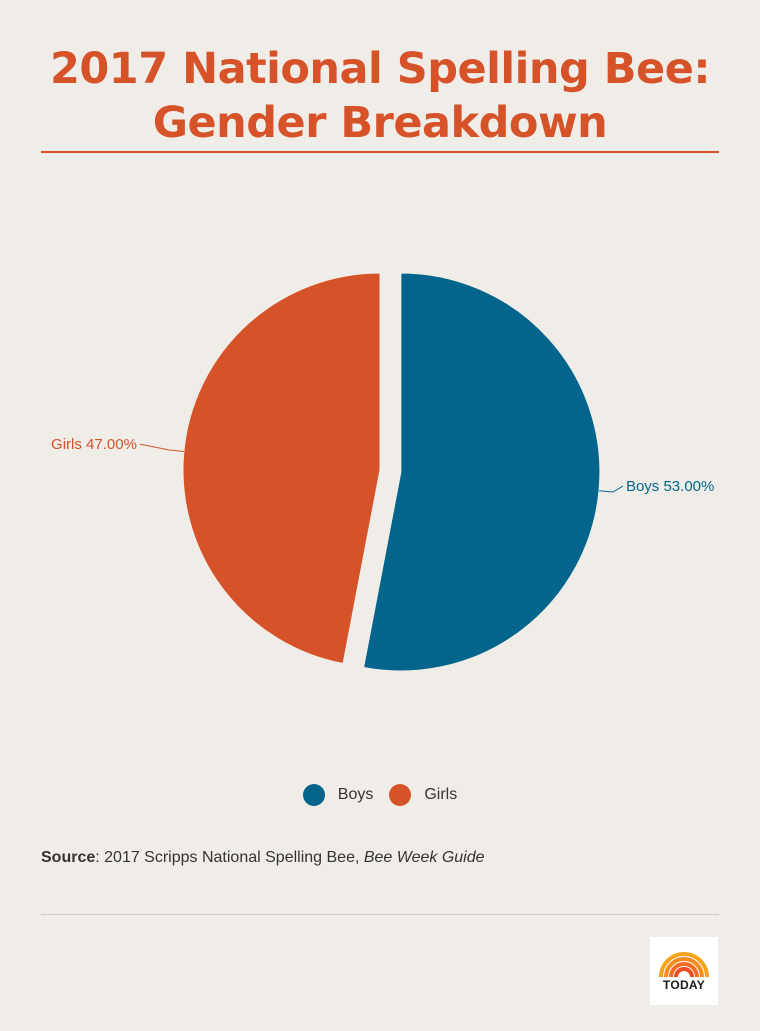  Describe the element at coordinates (380, 795) in the screenshot. I see `chart-legend: Boys Girls` at that location.